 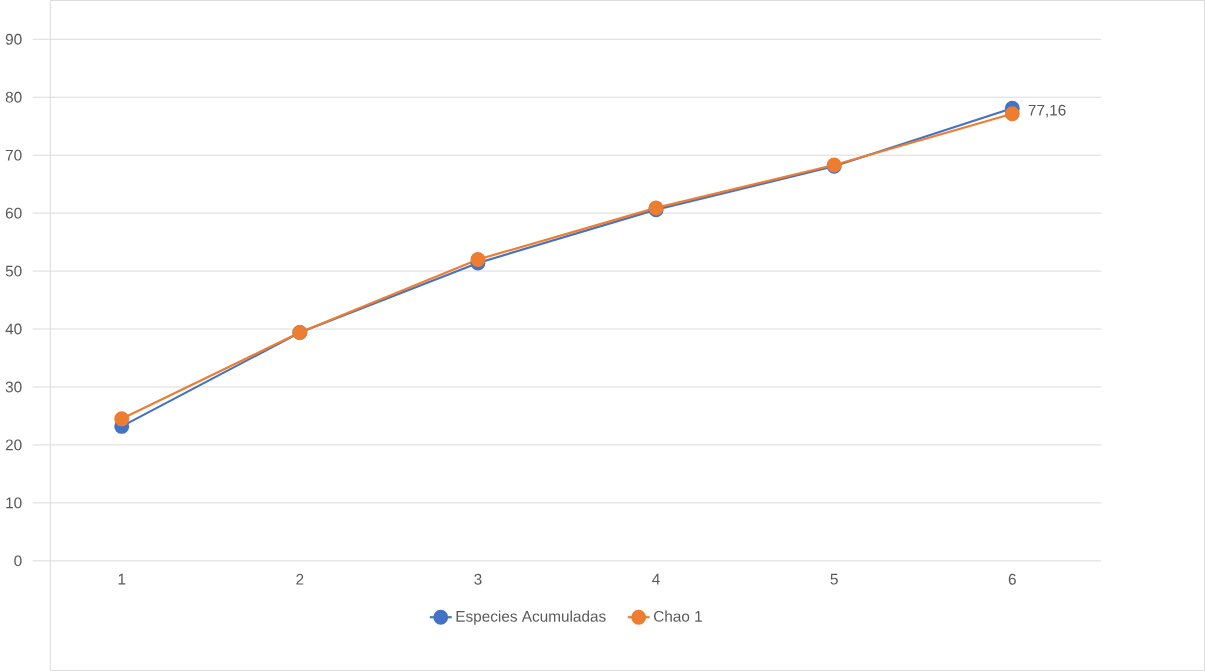 I want to click on y-tick-label: 20, so click(x=13, y=445).